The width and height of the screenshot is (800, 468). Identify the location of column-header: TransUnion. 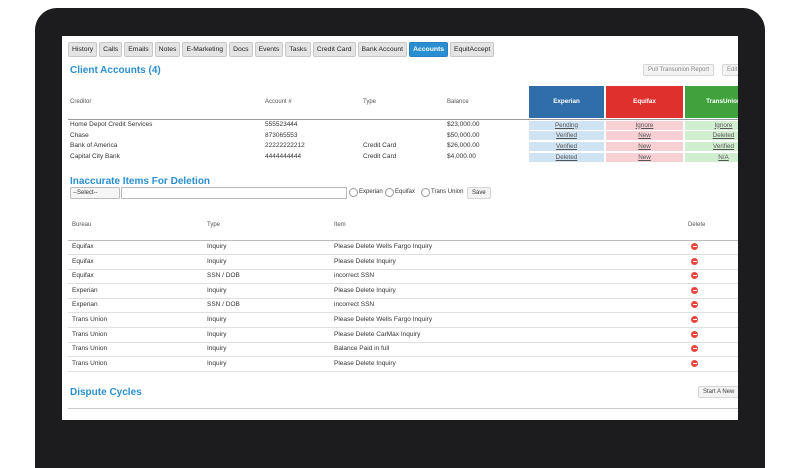
(722, 101).